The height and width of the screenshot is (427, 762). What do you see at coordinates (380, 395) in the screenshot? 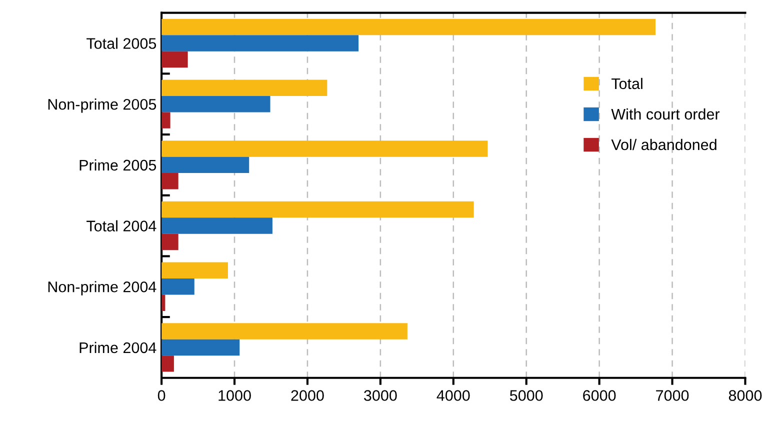
I see `x-tick-label: 3000` at bounding box center [380, 395].